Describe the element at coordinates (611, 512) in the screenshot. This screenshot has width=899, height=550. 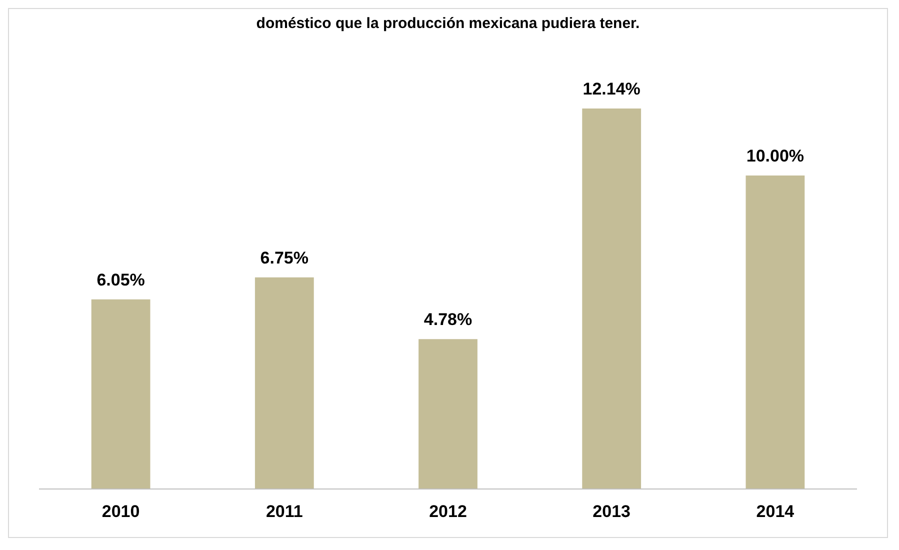
I see `x-tick-label: 2013` at that location.